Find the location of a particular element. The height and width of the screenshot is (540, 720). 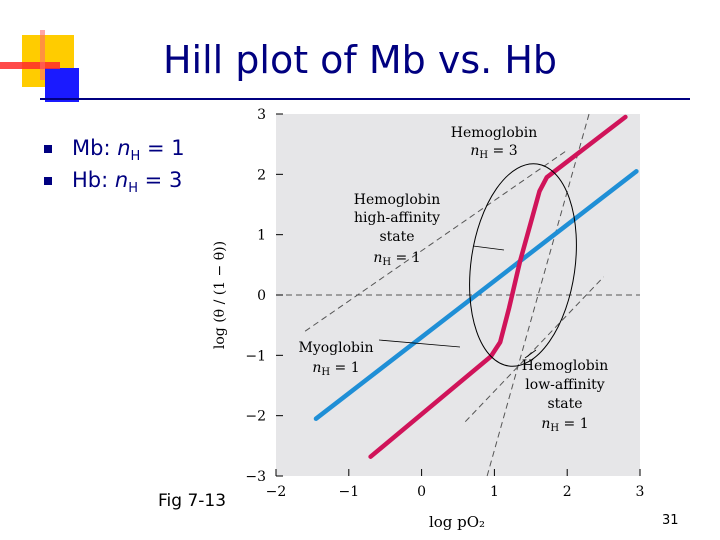

y-tick-label: 3 is located at coordinates (261, 115).